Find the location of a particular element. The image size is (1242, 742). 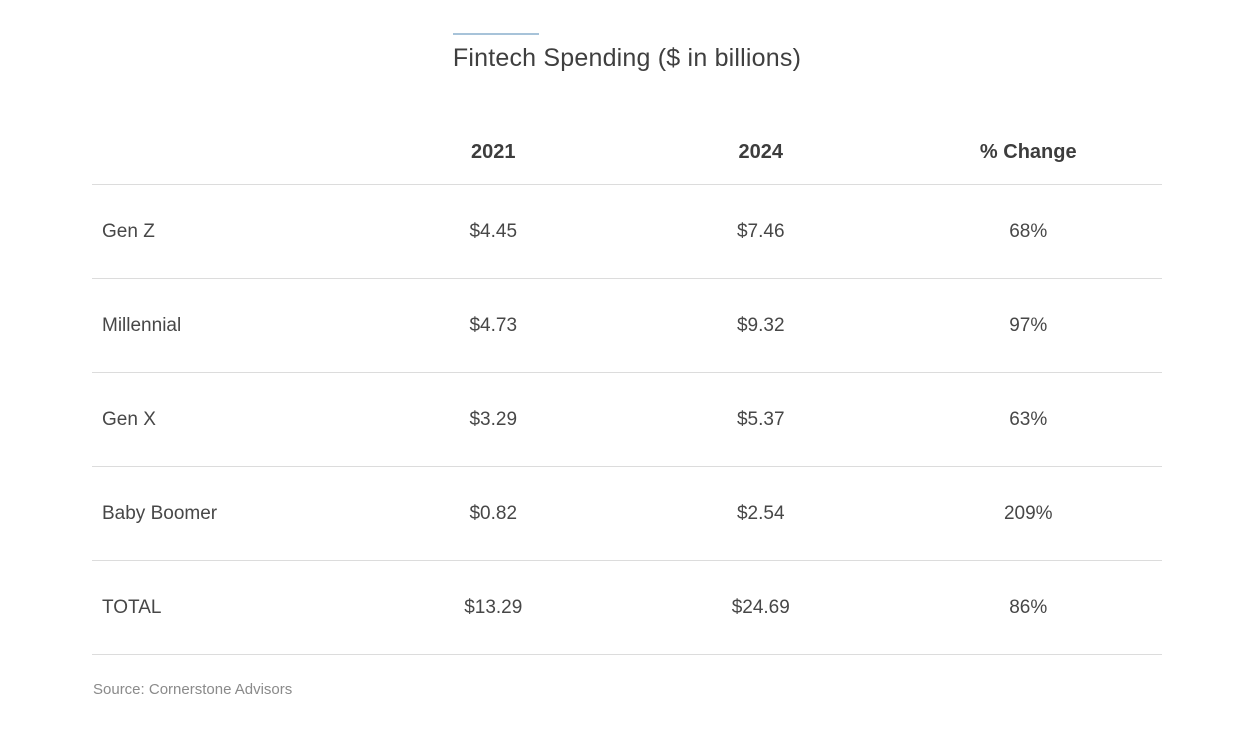

cell-2024: $7.46 is located at coordinates (760, 231).